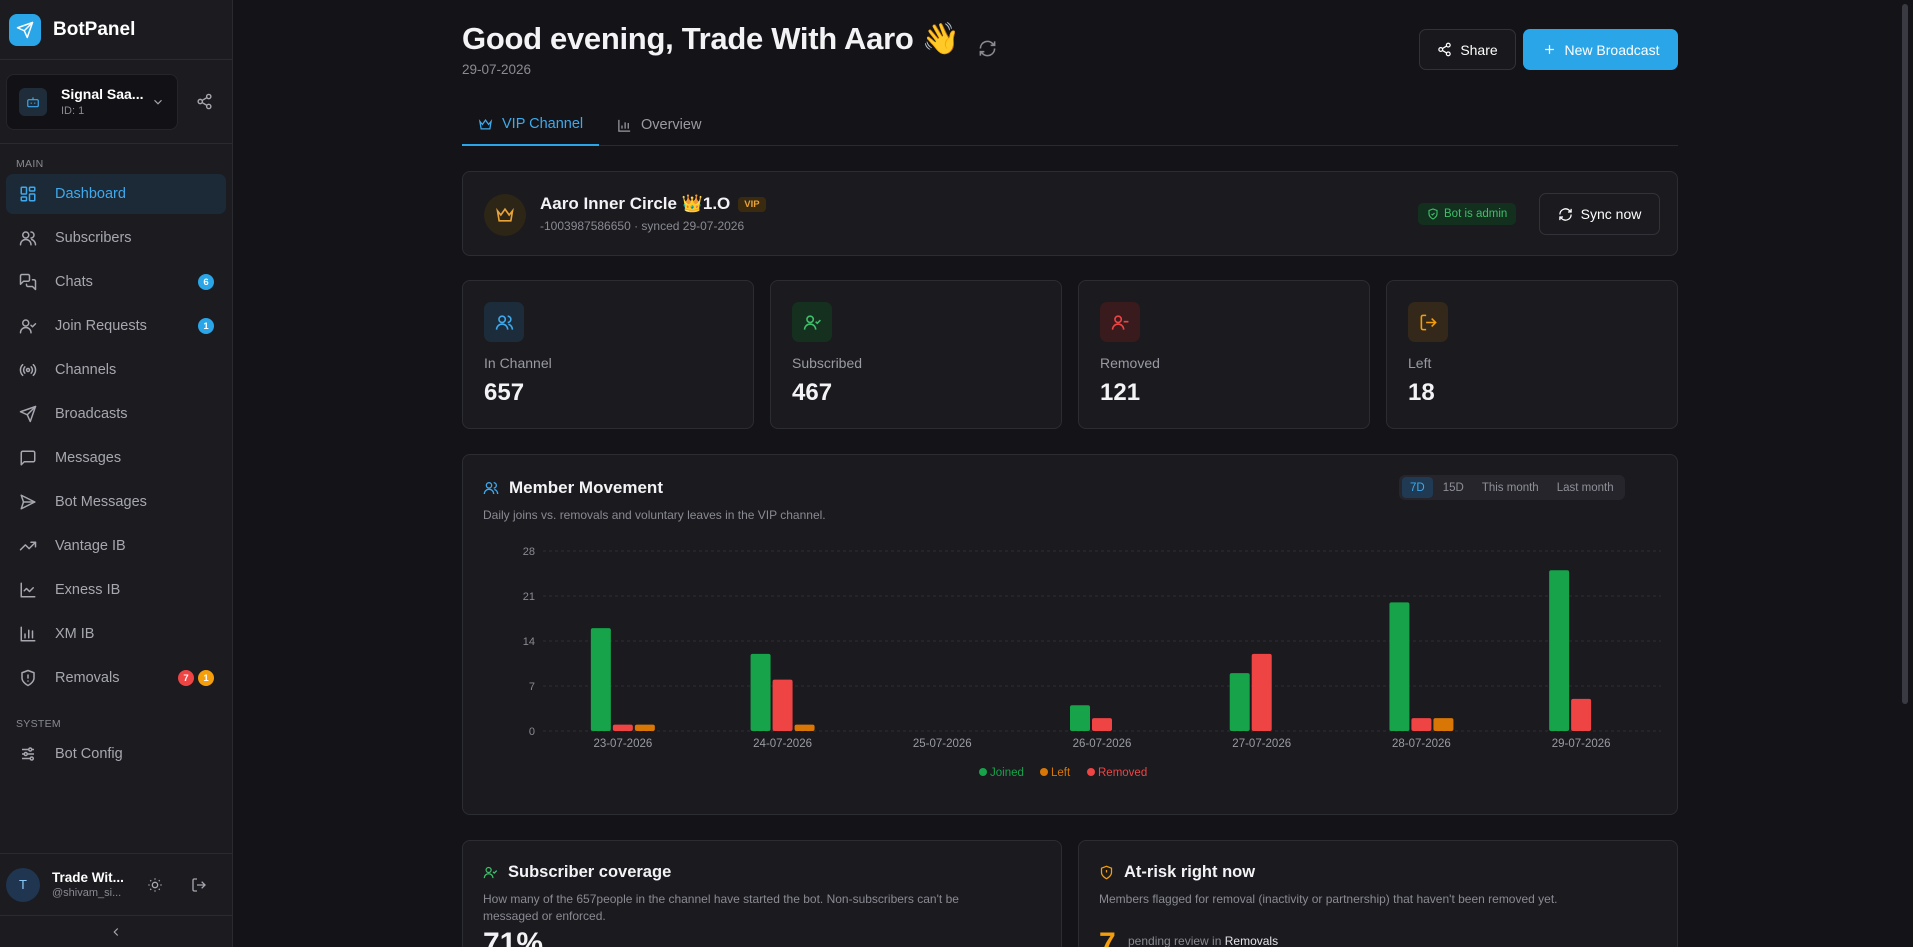 The image size is (1913, 947). Describe the element at coordinates (529, 552) in the screenshot. I see `y-tick-label: 28` at that location.